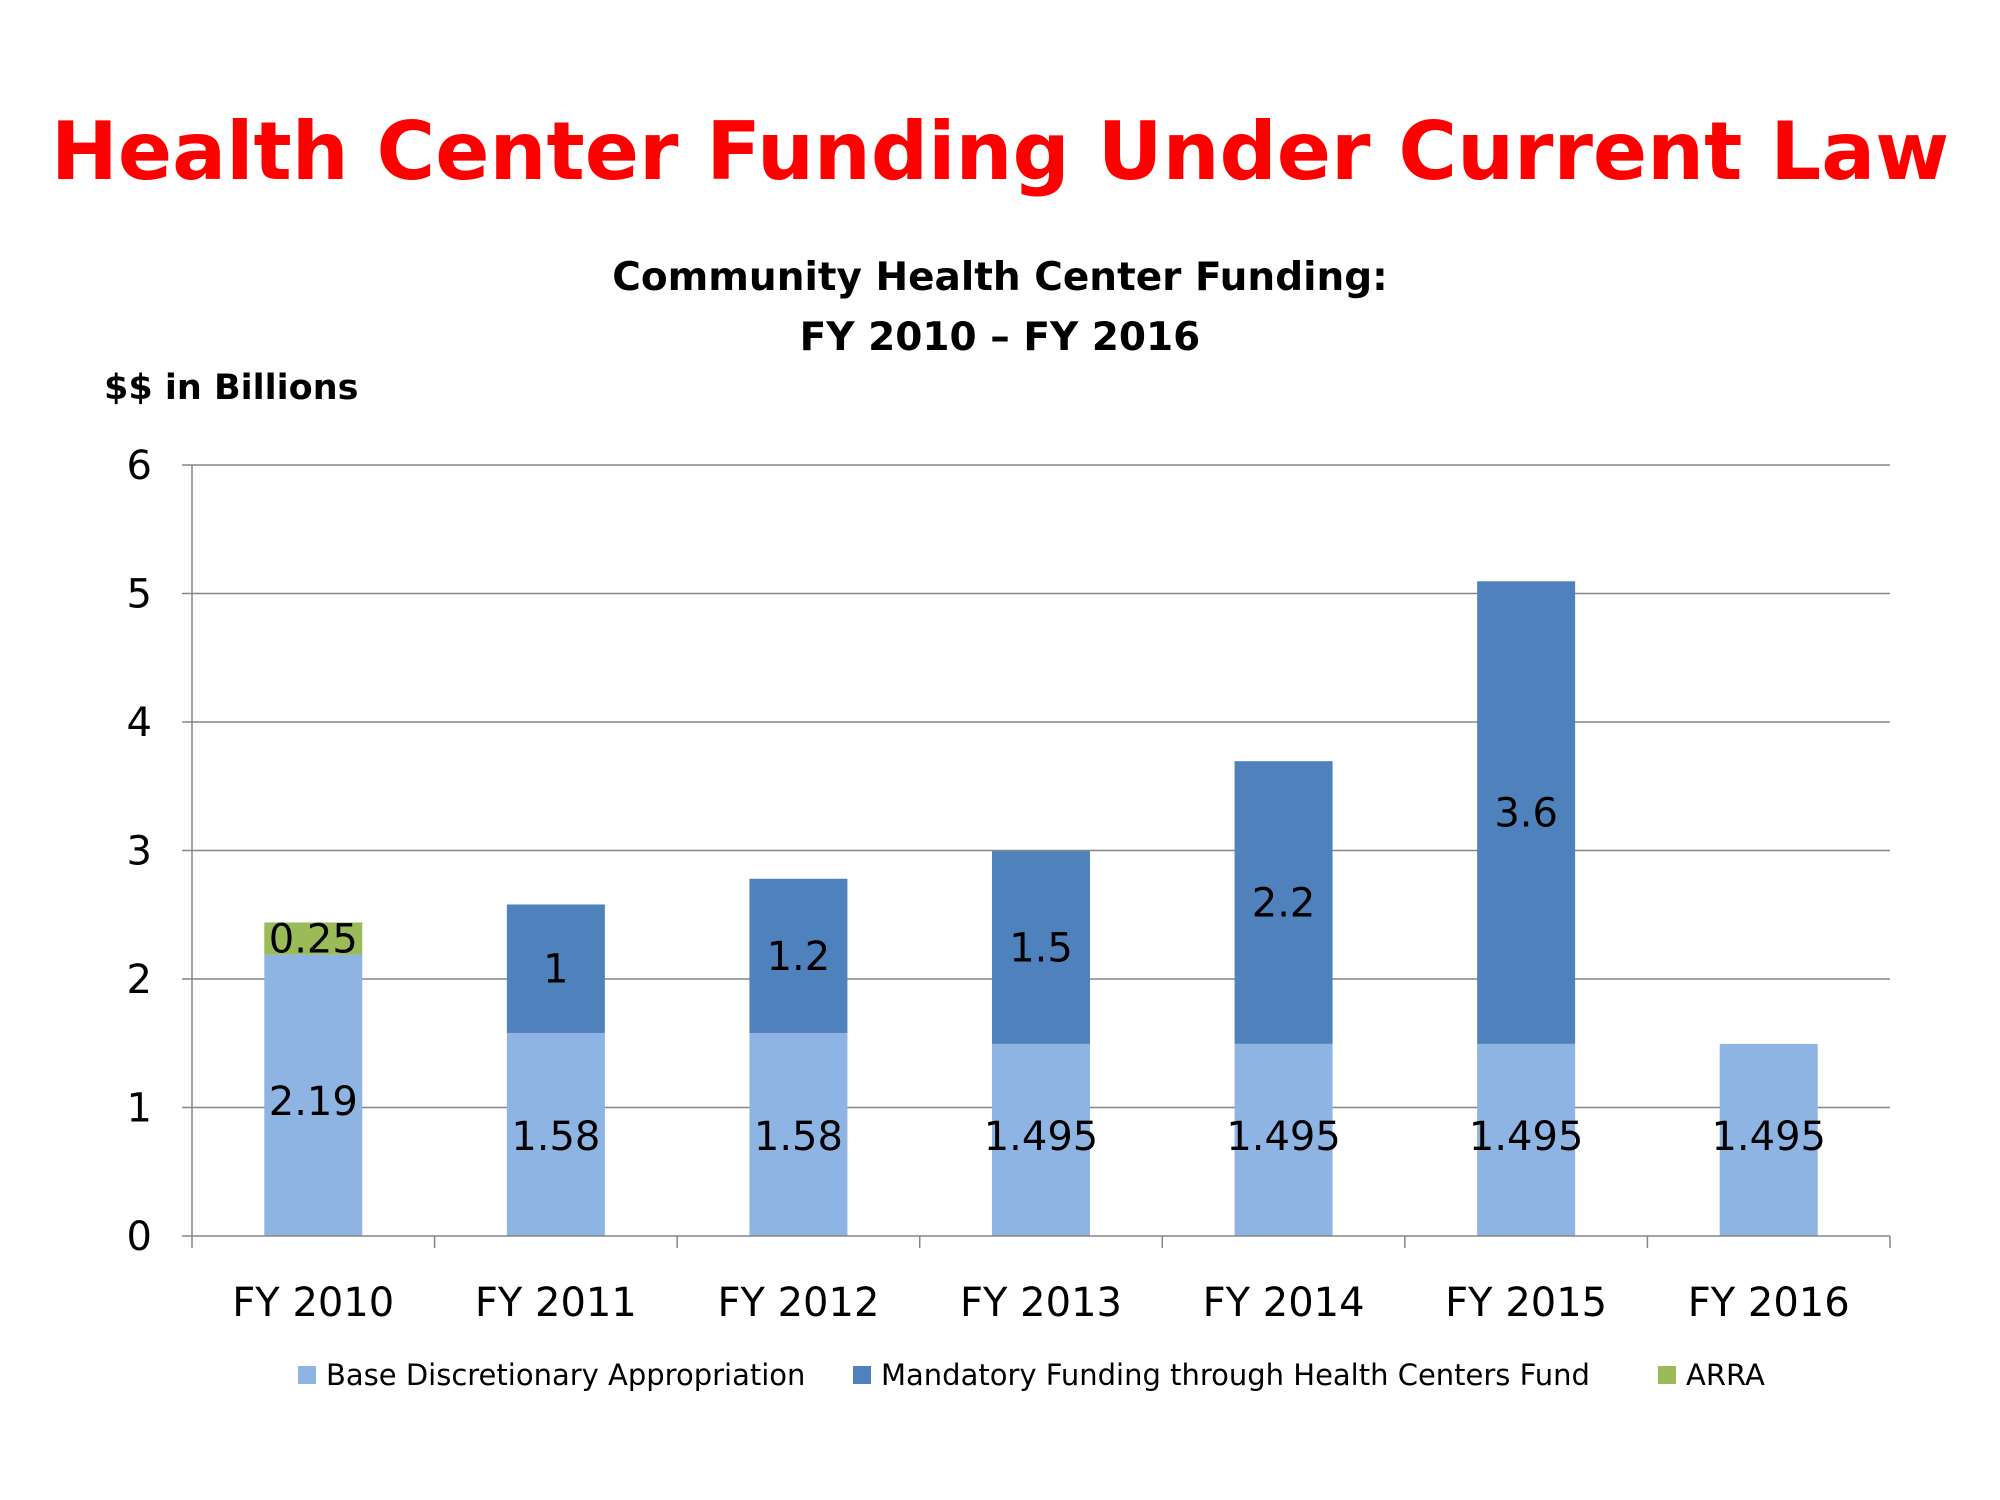 The image size is (2000, 1500). I want to click on x-tick-label: FY 2016, so click(1769, 1303).